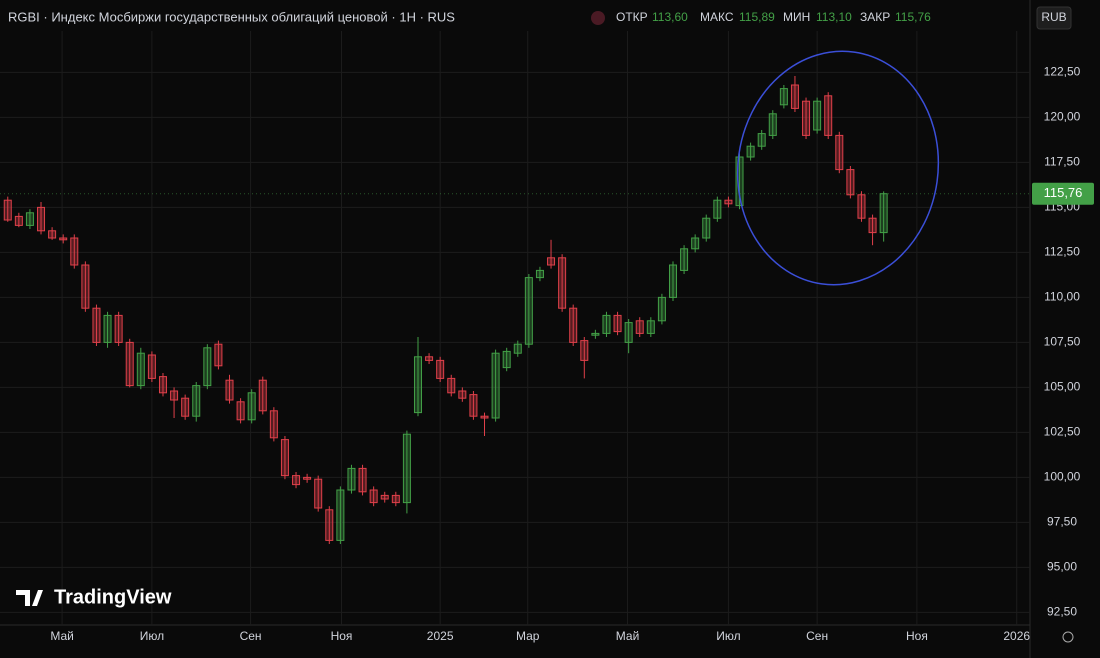  I want to click on settings-icon, so click(1068, 637).